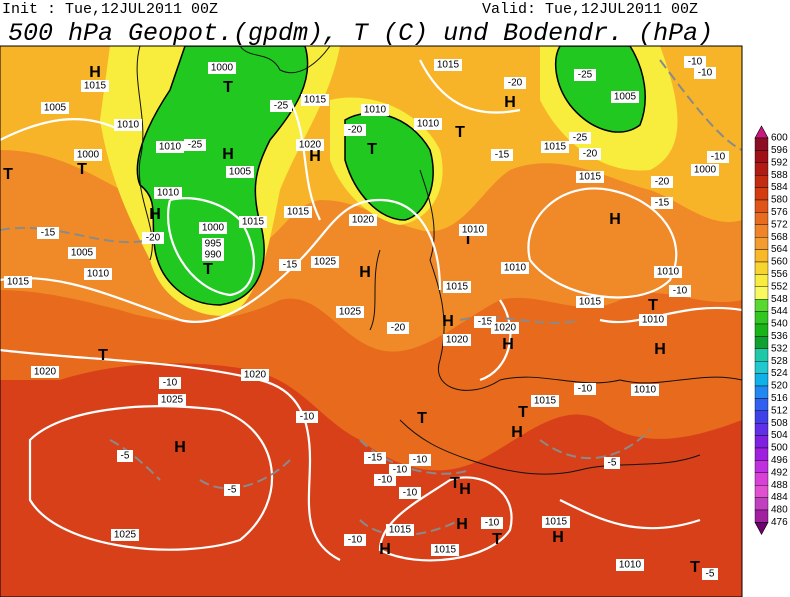 This screenshot has width=790, height=597. Describe the element at coordinates (779, 286) in the screenshot. I see `colorbar-label: 552` at that location.